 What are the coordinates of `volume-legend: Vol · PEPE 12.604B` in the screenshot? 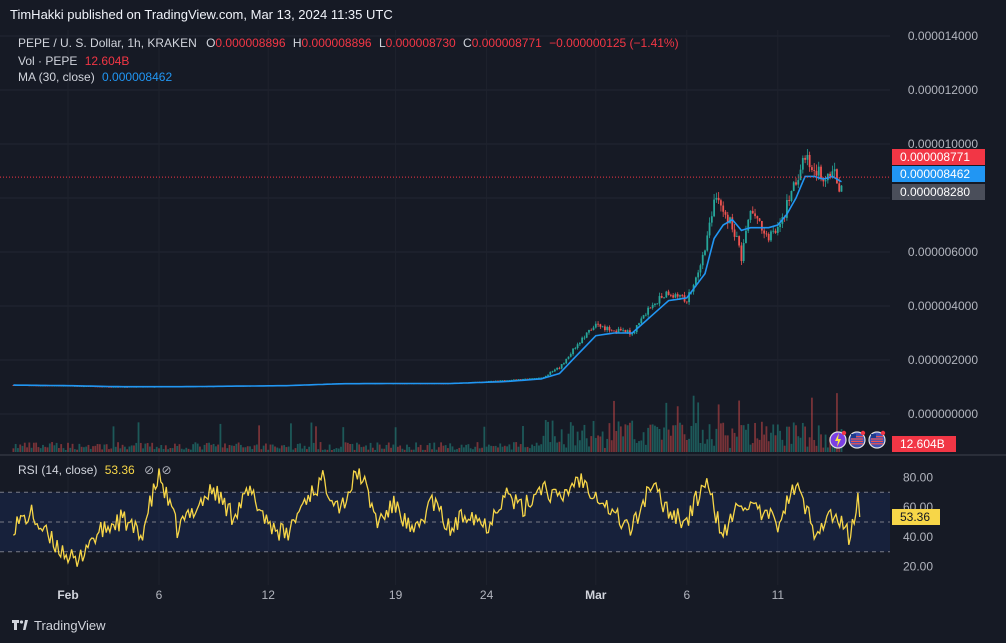 It's located at (73, 61).